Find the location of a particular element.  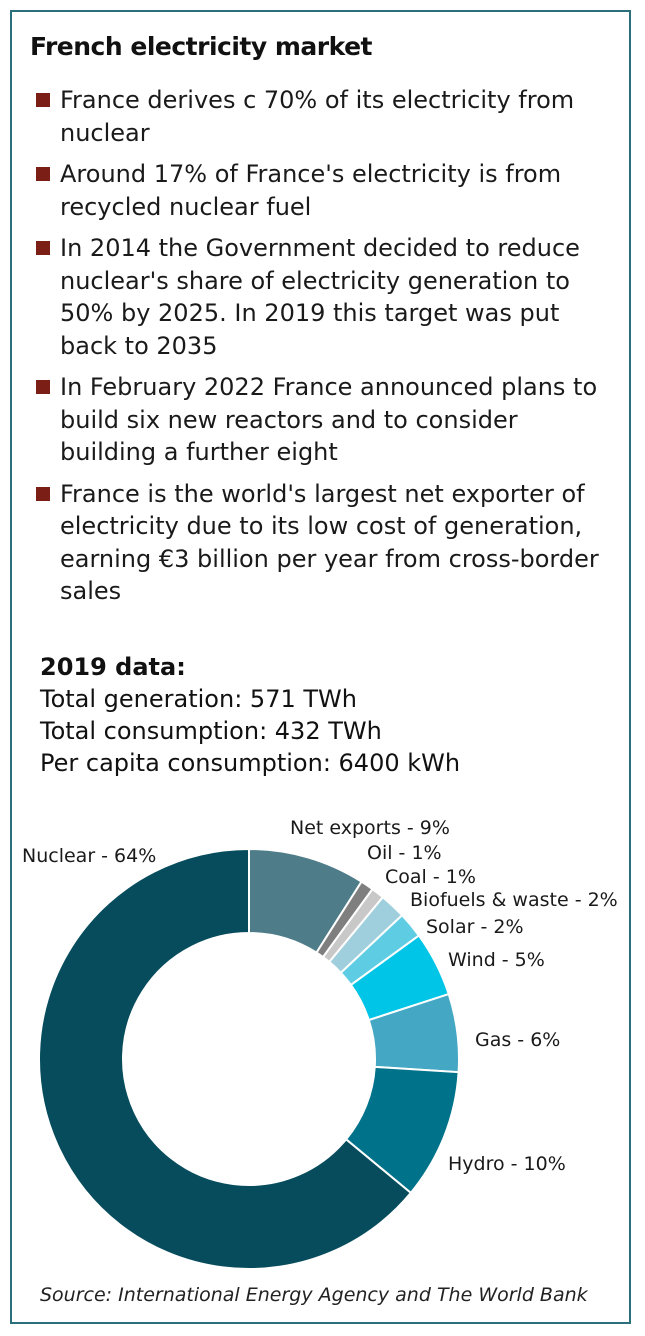

stats-line: Per capita consumption: 6400 kWh is located at coordinates (250, 763).